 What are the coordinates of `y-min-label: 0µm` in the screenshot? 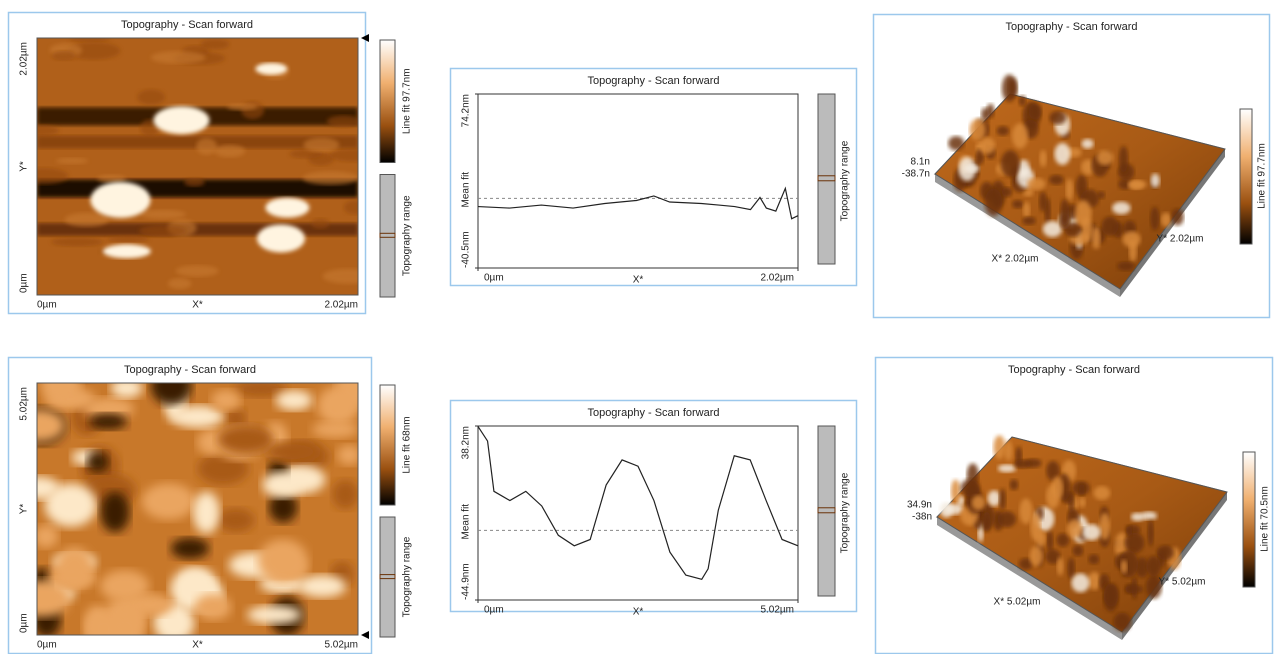 It's located at (24, 623).